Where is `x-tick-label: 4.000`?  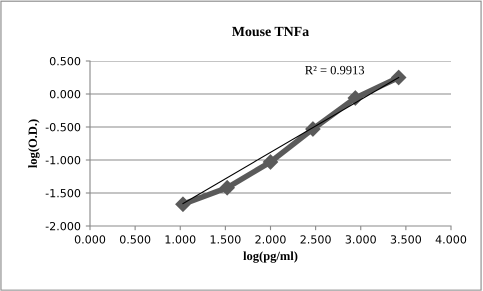
x-tick-label: 4.000 is located at coordinates (451, 239).